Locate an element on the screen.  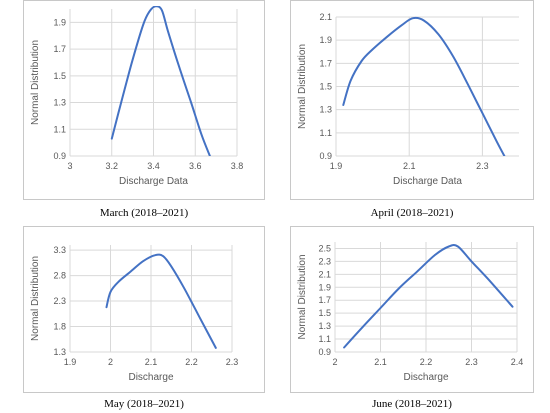
caption-march: March (2018–2021) is located at coordinates (144, 213).